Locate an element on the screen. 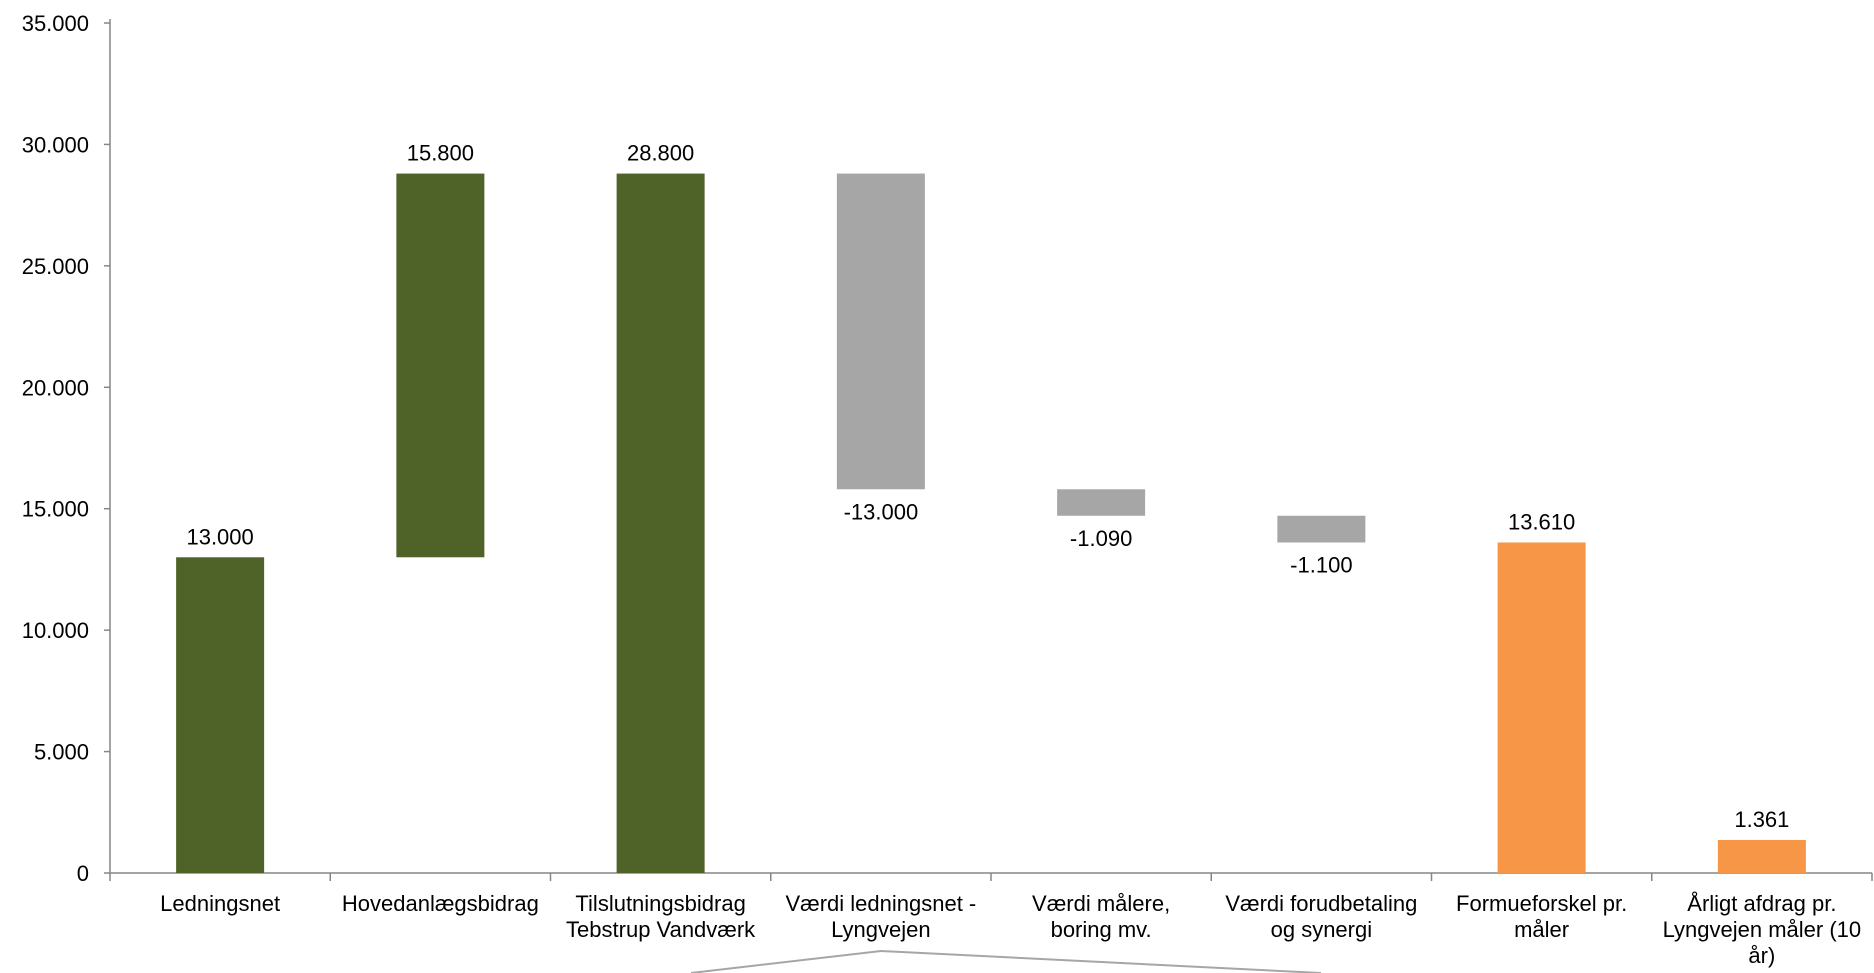 Image resolution: width=1874 pixels, height=973 pixels. y-tick-label: 25.000 is located at coordinates (55, 266).